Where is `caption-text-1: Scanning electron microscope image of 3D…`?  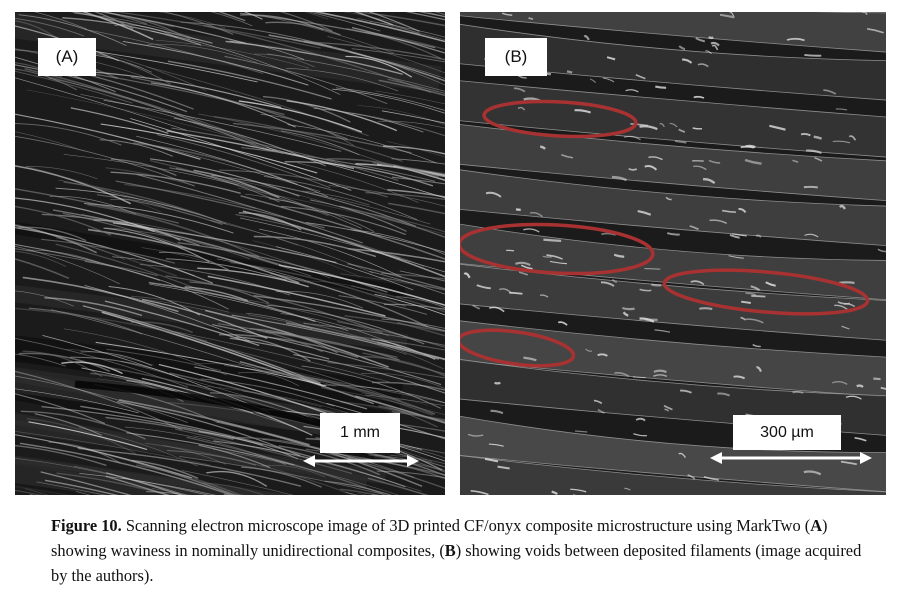
caption-text-1: Scanning electron microscope image of 3D… is located at coordinates (466, 525).